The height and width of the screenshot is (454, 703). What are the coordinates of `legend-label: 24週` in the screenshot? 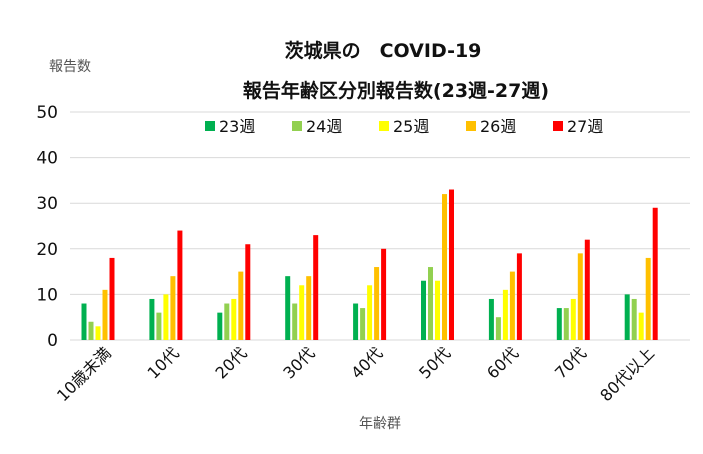 It's located at (324, 126).